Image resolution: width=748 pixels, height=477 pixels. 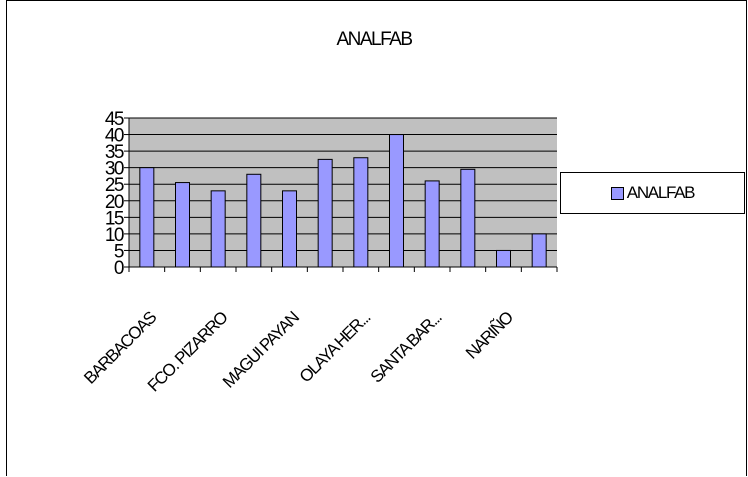 What do you see at coordinates (114, 152) in the screenshot?
I see `y-tick-label: 35` at bounding box center [114, 152].